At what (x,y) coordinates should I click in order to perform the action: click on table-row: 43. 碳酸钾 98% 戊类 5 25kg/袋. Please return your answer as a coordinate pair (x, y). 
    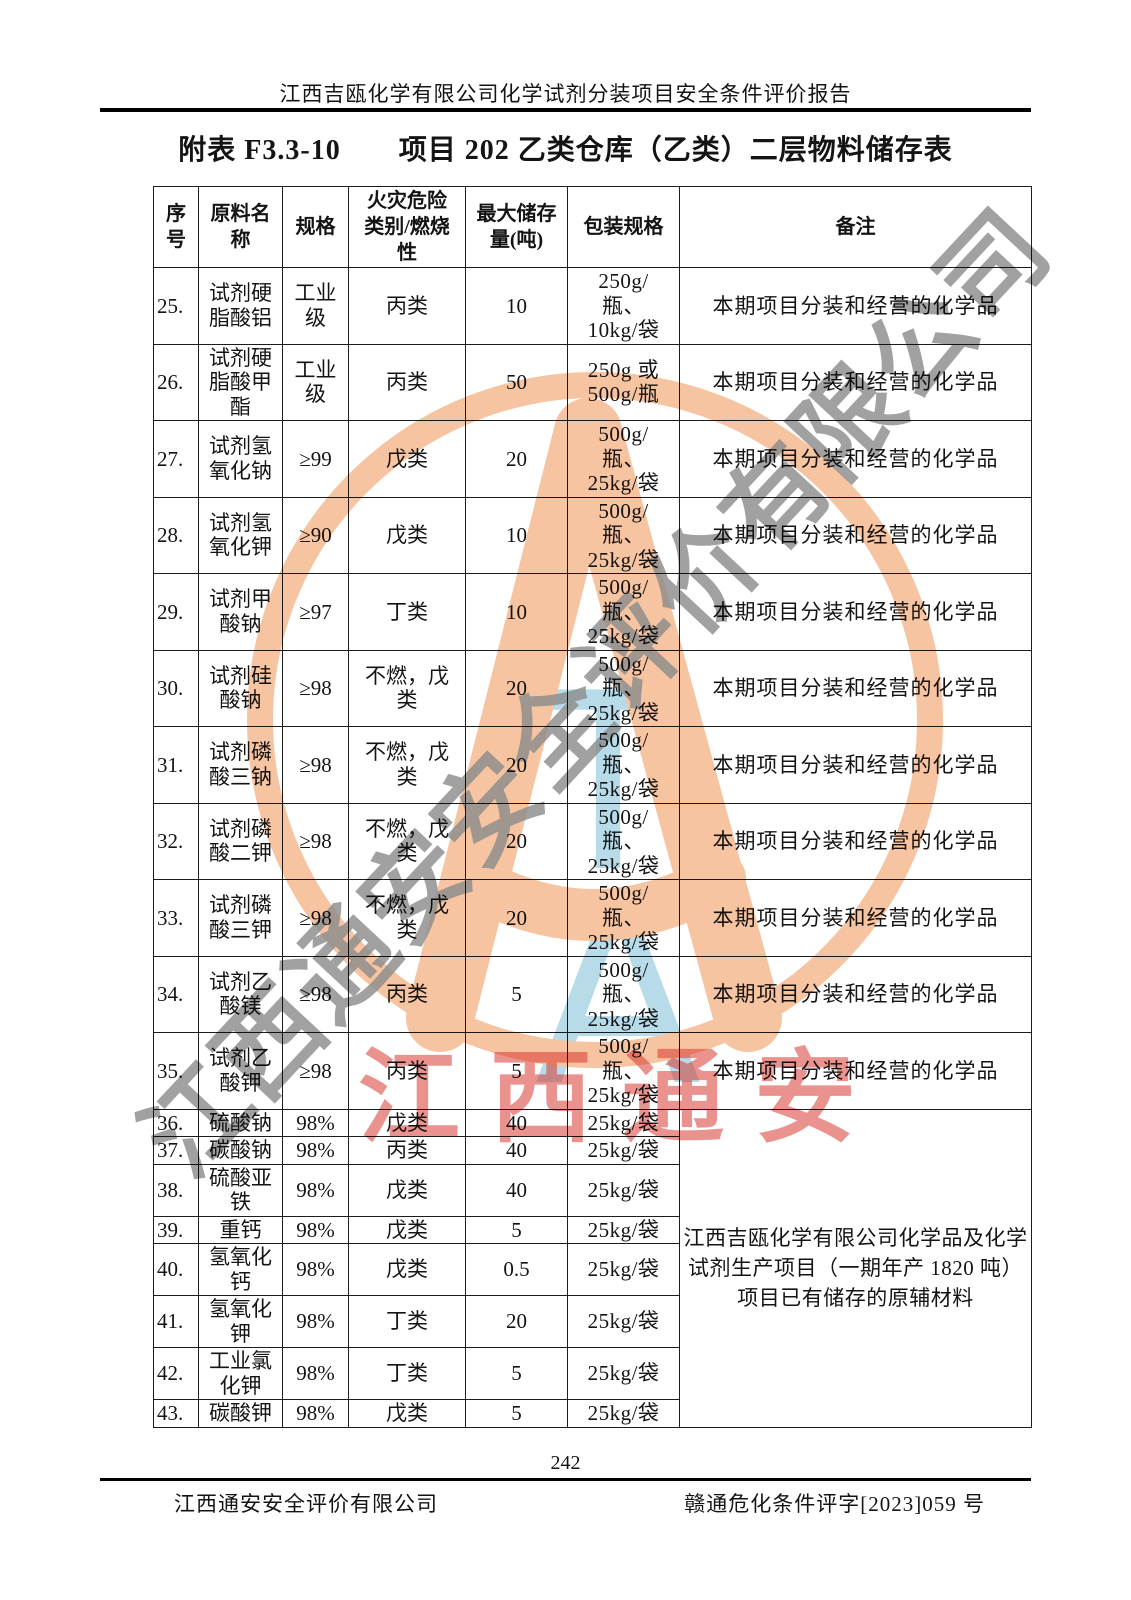
    Looking at the image, I should click on (592, 1413).